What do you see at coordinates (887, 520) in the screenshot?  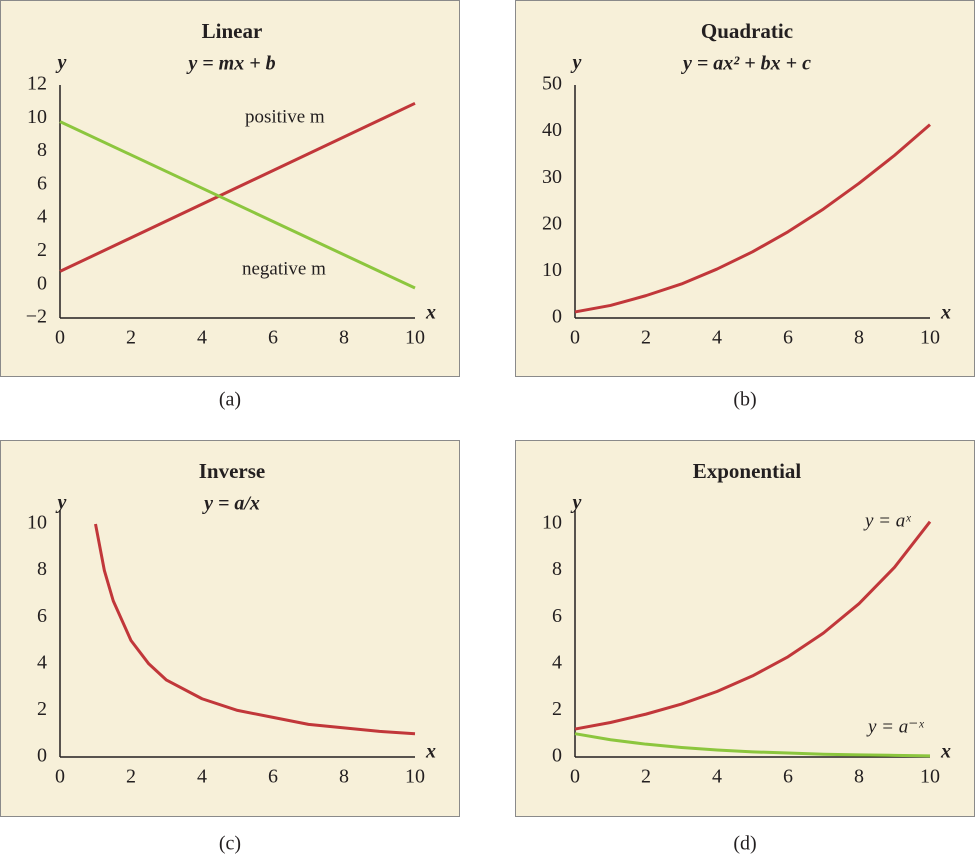 I see `series-label: y = aˣ` at bounding box center [887, 520].